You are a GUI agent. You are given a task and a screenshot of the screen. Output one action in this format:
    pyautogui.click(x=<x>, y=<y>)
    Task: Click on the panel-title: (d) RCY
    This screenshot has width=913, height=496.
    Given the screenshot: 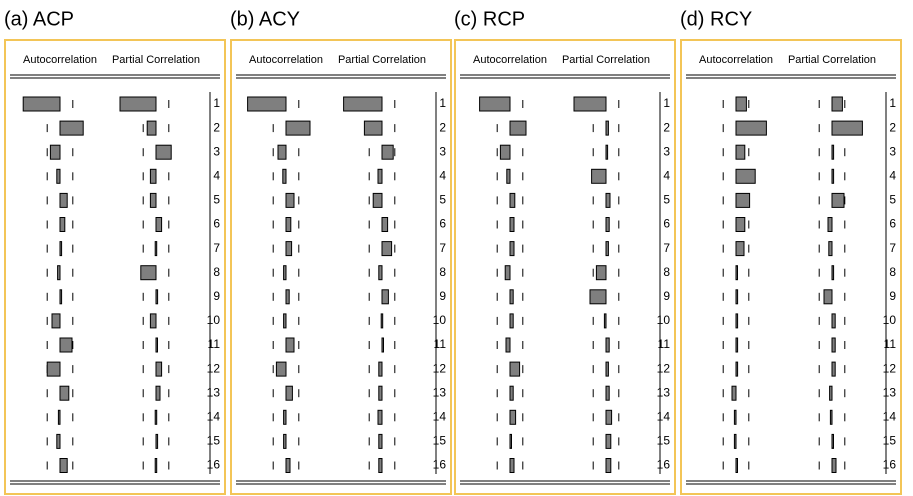 What is the action you would take?
    pyautogui.click(x=716, y=19)
    